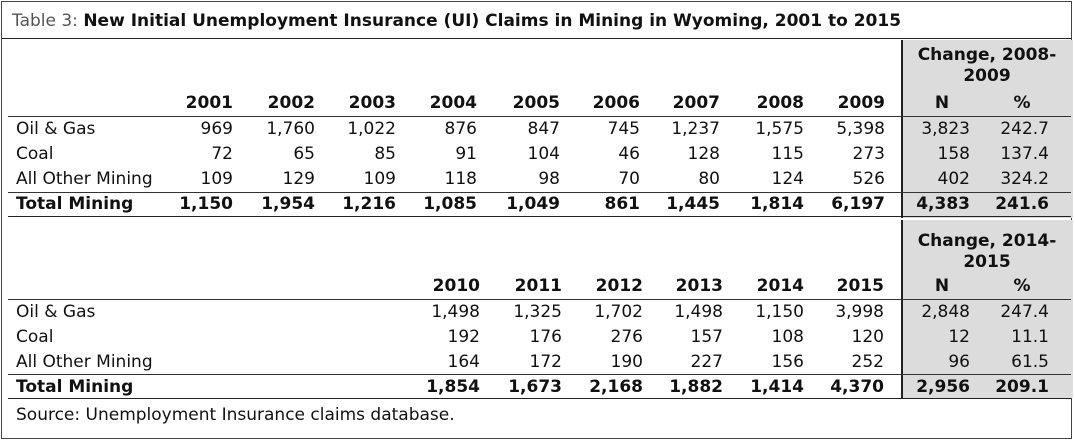 This screenshot has height=442, width=1075. Describe the element at coordinates (539, 374) in the screenshot. I see `total-rule-2-top` at that location.